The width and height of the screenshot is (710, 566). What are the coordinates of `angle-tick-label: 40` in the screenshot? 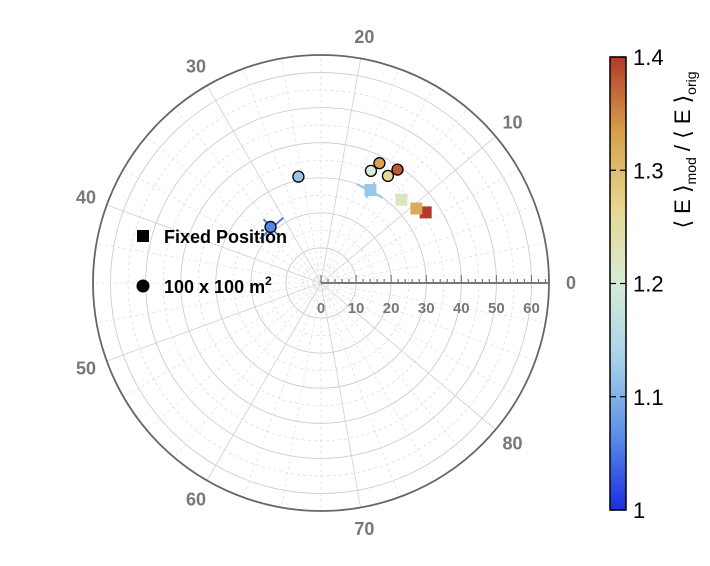 It's located at (86, 197).